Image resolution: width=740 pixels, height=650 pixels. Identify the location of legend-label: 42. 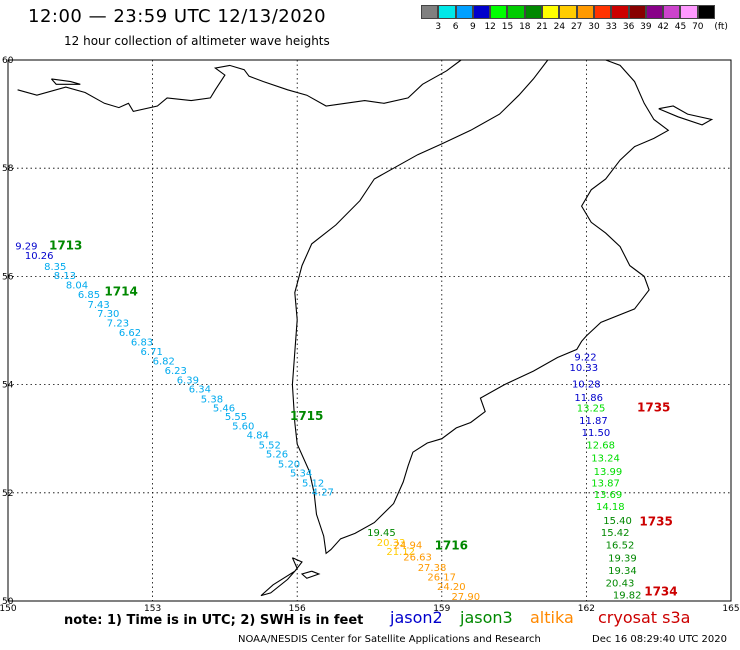
(663, 27).